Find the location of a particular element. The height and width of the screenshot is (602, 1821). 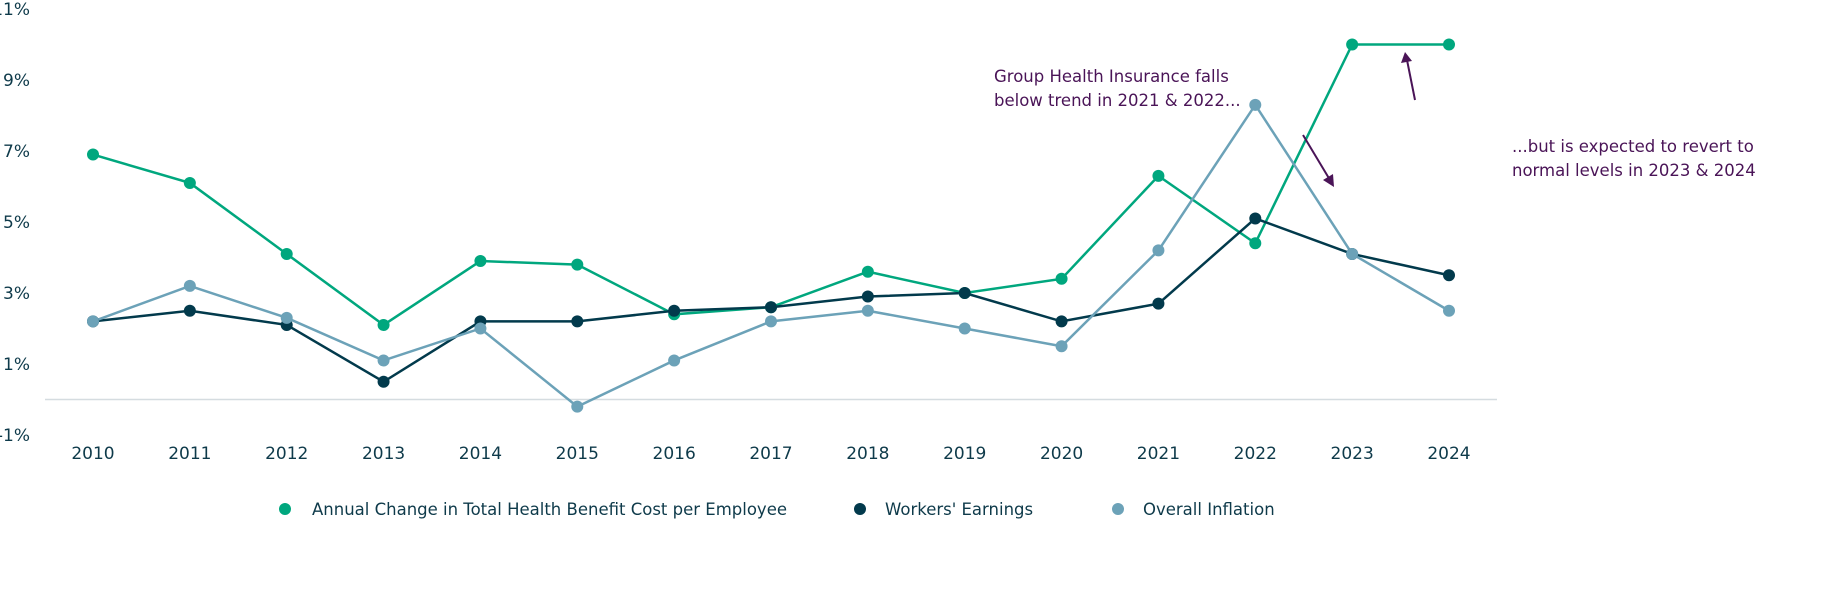

x-tick-label: 2018 is located at coordinates (867, 454).